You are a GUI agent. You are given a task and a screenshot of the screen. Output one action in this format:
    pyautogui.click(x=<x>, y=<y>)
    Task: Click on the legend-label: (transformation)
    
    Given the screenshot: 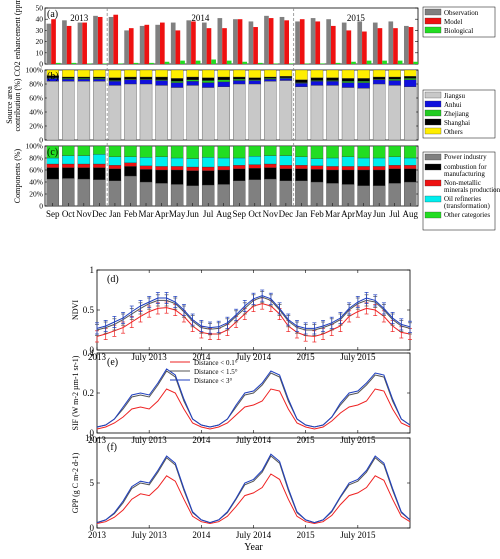 What is the action you would take?
    pyautogui.click(x=467, y=206)
    